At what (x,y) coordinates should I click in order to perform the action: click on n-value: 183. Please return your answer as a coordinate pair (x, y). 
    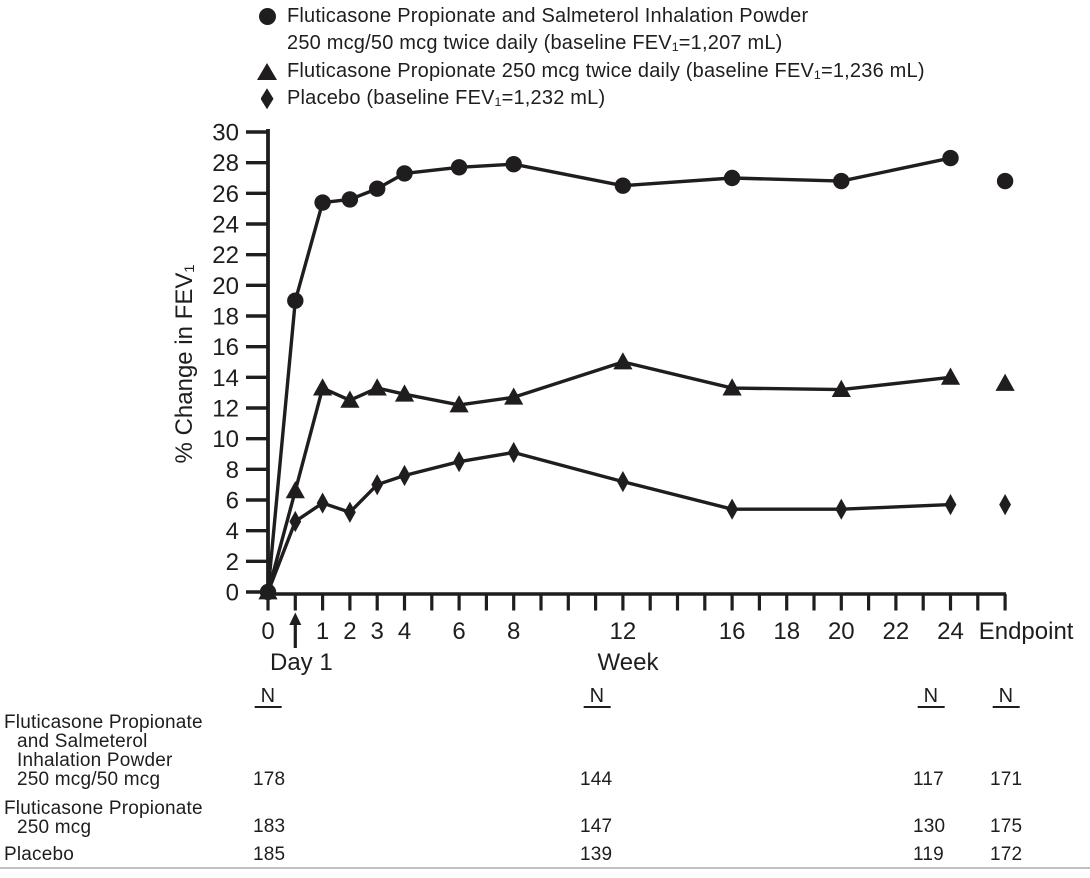
    Looking at the image, I should click on (269, 826).